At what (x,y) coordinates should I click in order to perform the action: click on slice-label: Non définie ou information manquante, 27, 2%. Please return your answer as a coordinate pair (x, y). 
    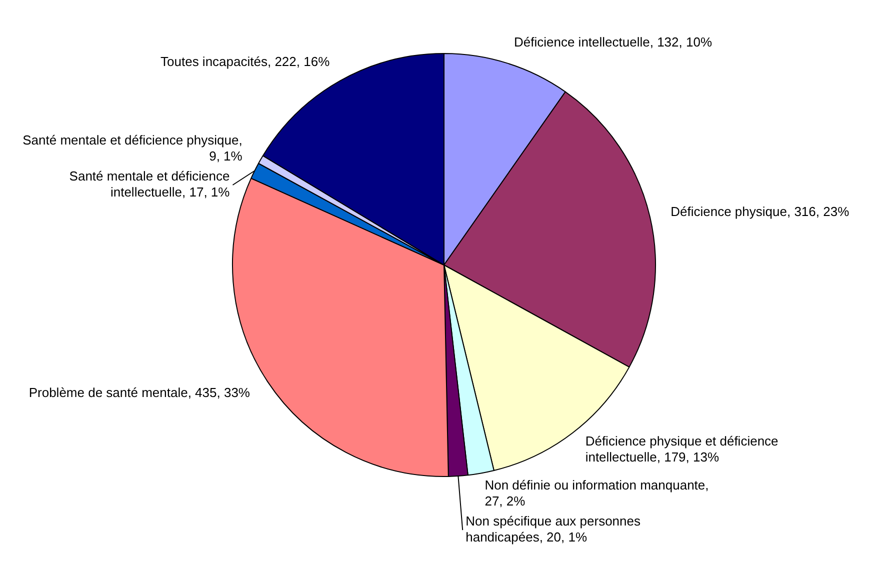
    Looking at the image, I should click on (596, 493).